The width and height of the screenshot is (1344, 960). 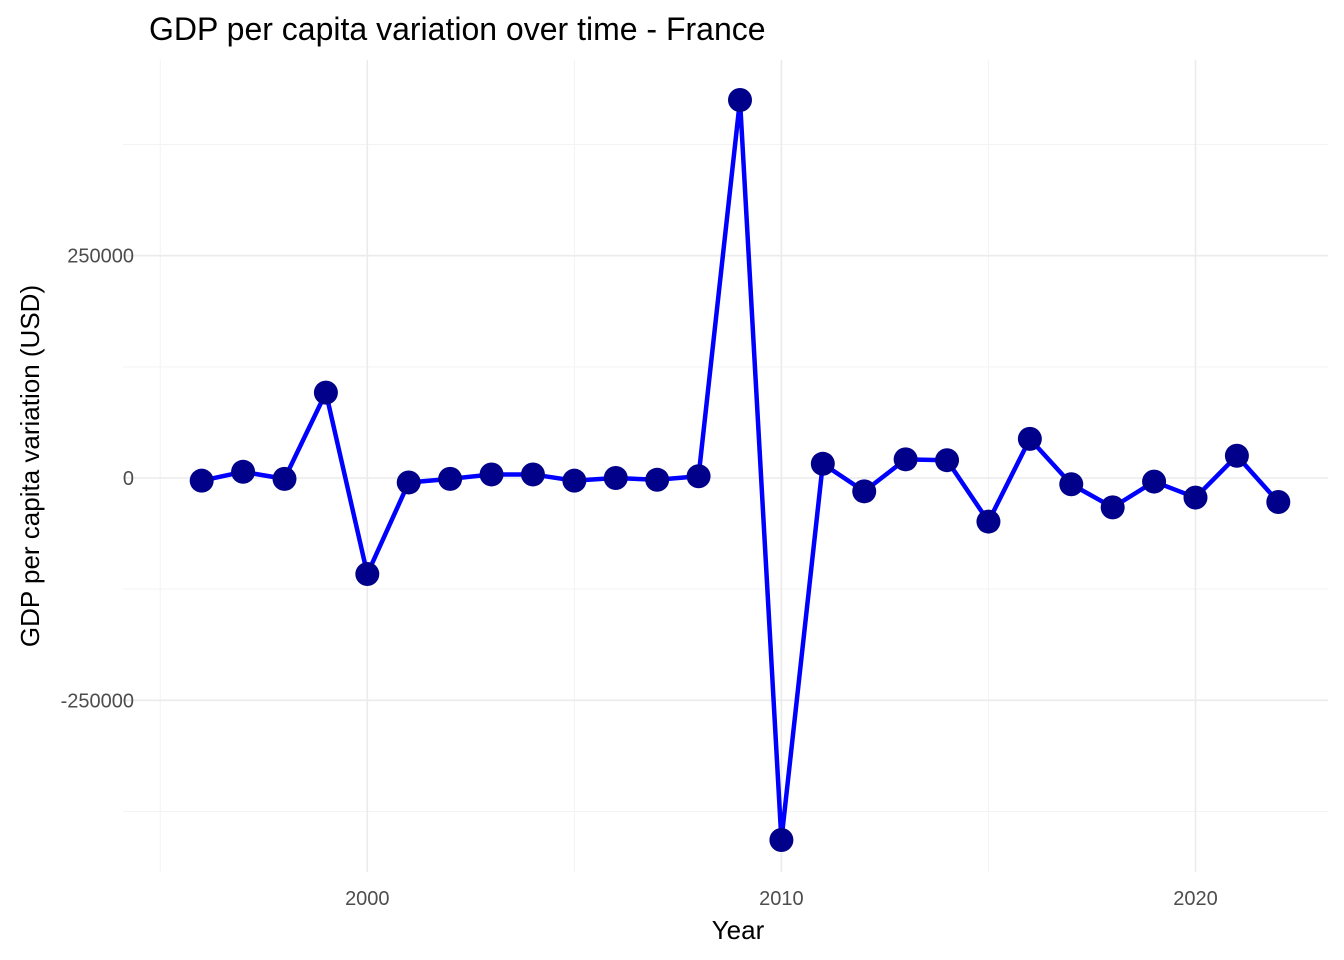 What do you see at coordinates (781, 899) in the screenshot?
I see `x-tick-label: 2010` at bounding box center [781, 899].